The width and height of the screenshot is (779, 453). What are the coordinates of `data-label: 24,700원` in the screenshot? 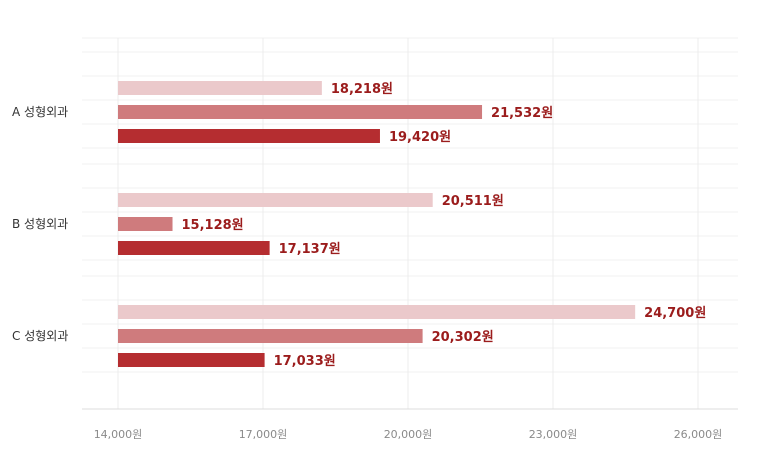 It's located at (675, 313).